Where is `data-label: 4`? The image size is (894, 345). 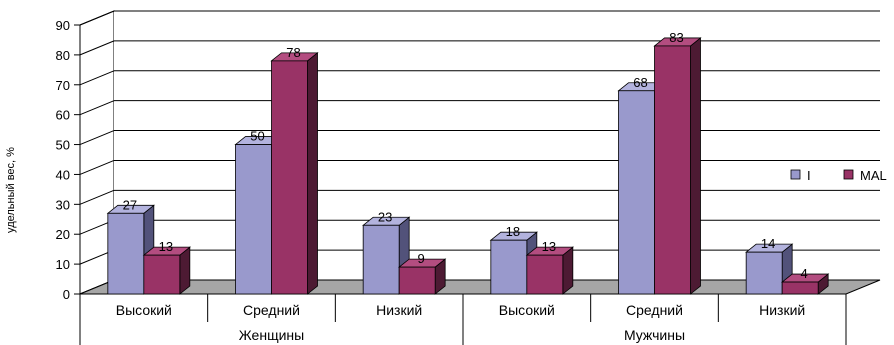
data-label: 4 is located at coordinates (804, 273).